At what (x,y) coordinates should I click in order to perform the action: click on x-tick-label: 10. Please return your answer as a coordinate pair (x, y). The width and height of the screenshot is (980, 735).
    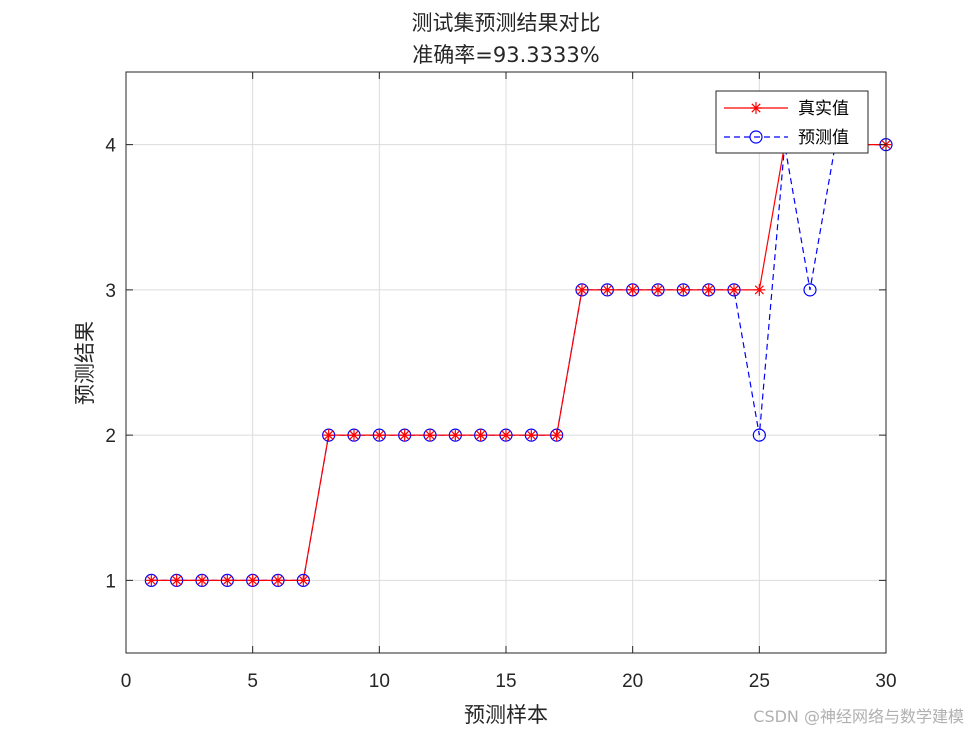
    Looking at the image, I should click on (379, 681).